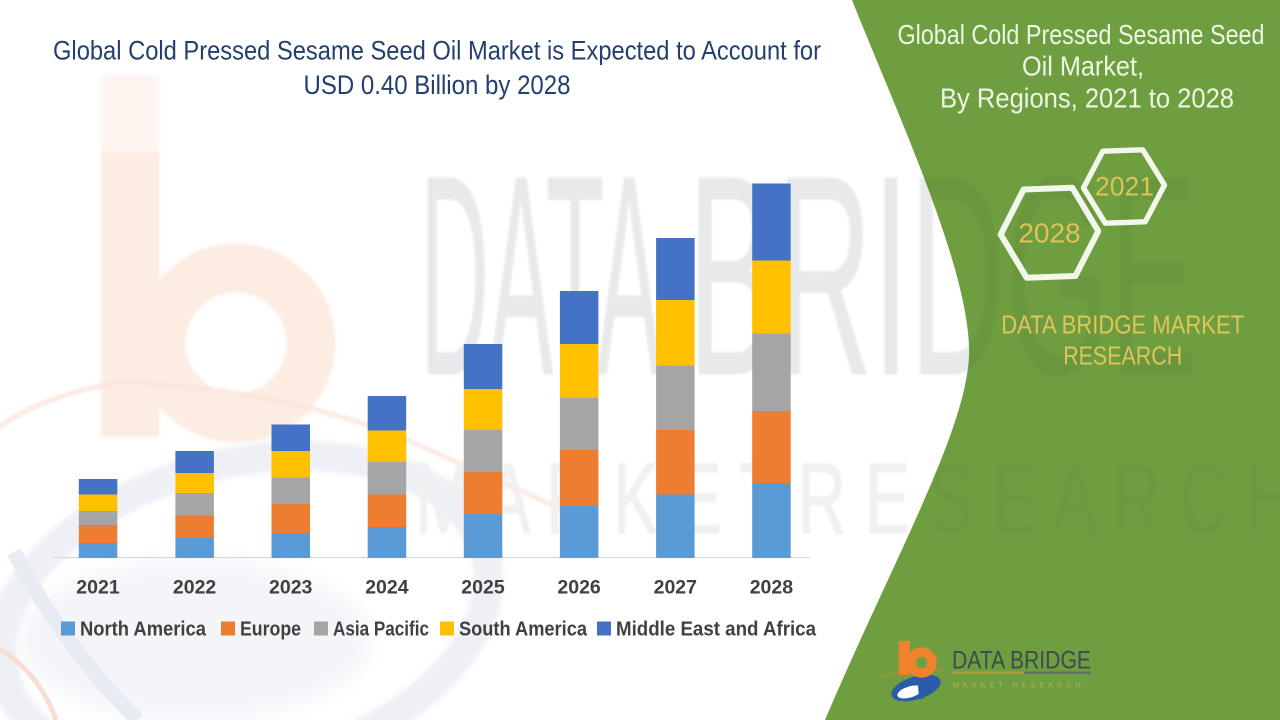 This screenshot has height=720, width=1280. Describe the element at coordinates (1081, 34) in the screenshot. I see `svg-text:Global Cold Pressed Sesame See: Global Cold Pressed Sesame Seed` at that location.